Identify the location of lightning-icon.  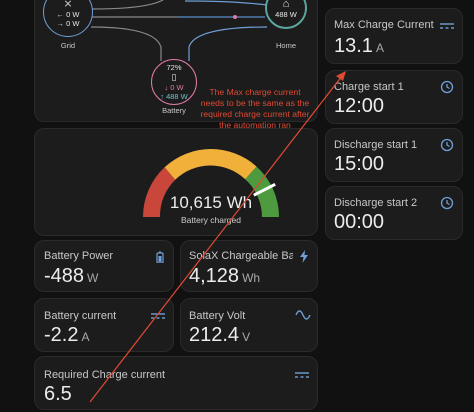
(304, 256).